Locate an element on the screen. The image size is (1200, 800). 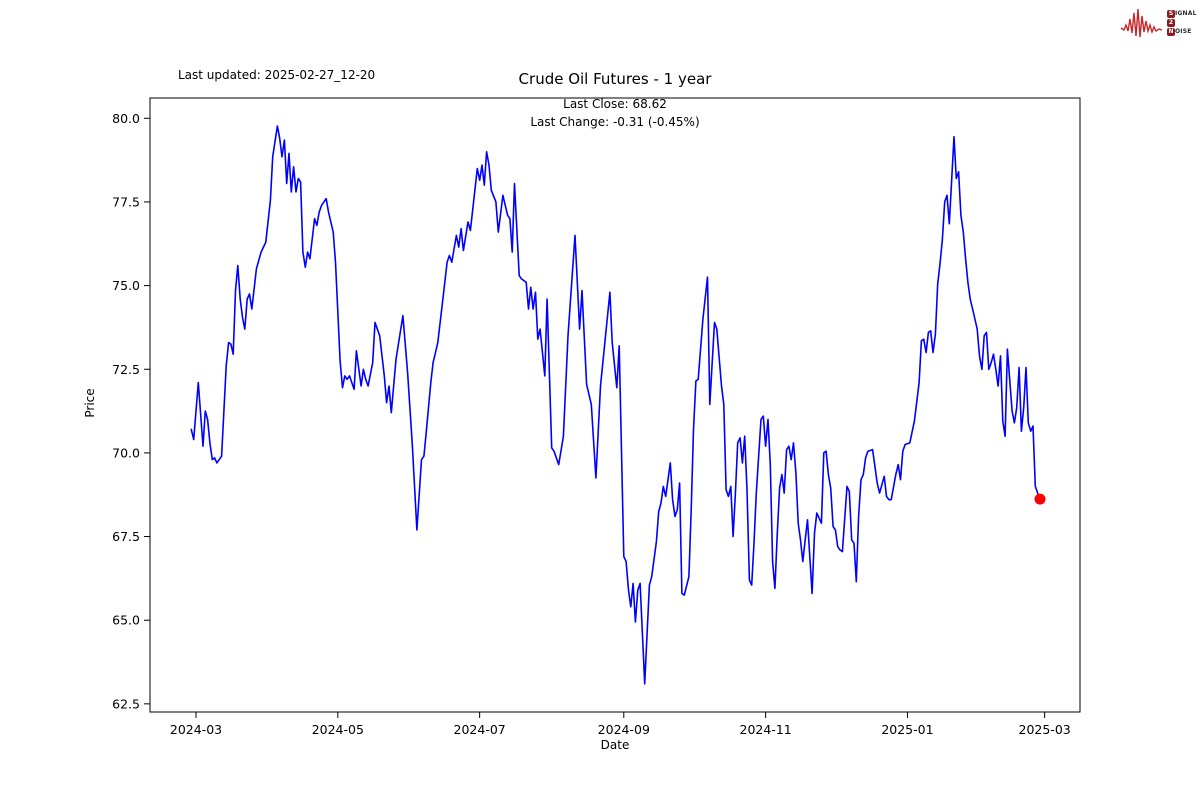
last-updated-label: Last updated: 2025-02-27_12-20 is located at coordinates (277, 75).